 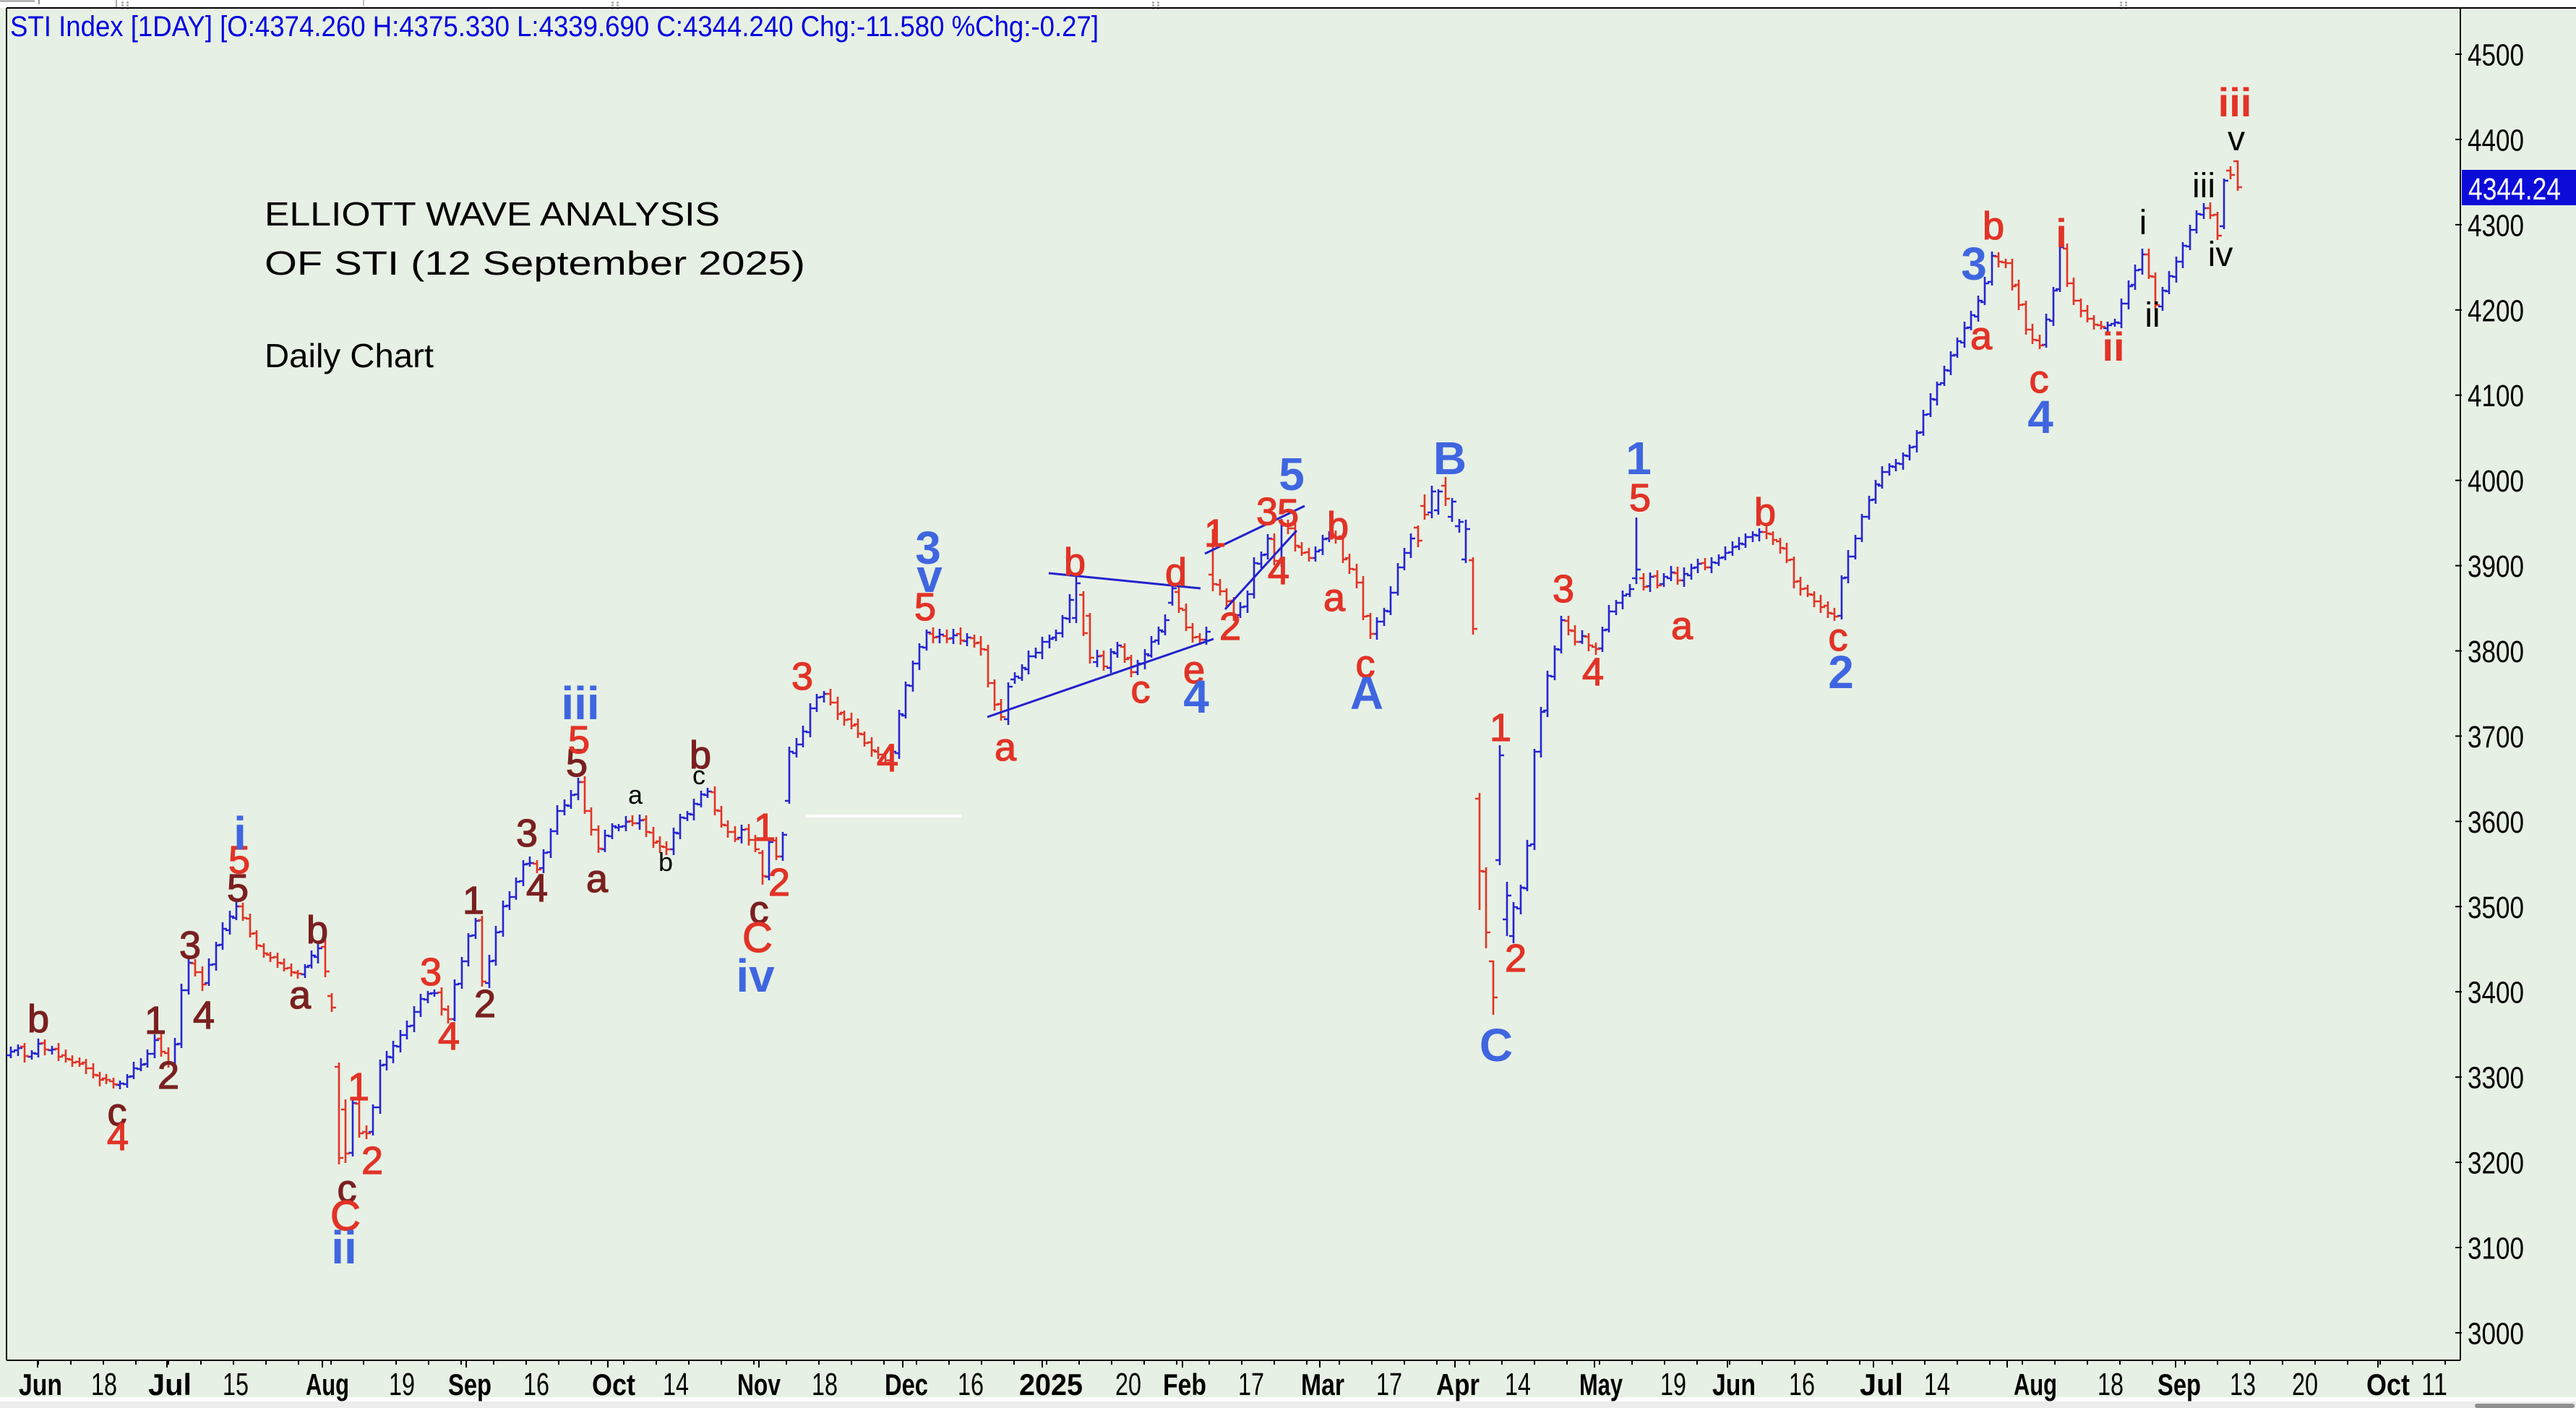 I want to click on svg-text: i, so click(x=239, y=833).